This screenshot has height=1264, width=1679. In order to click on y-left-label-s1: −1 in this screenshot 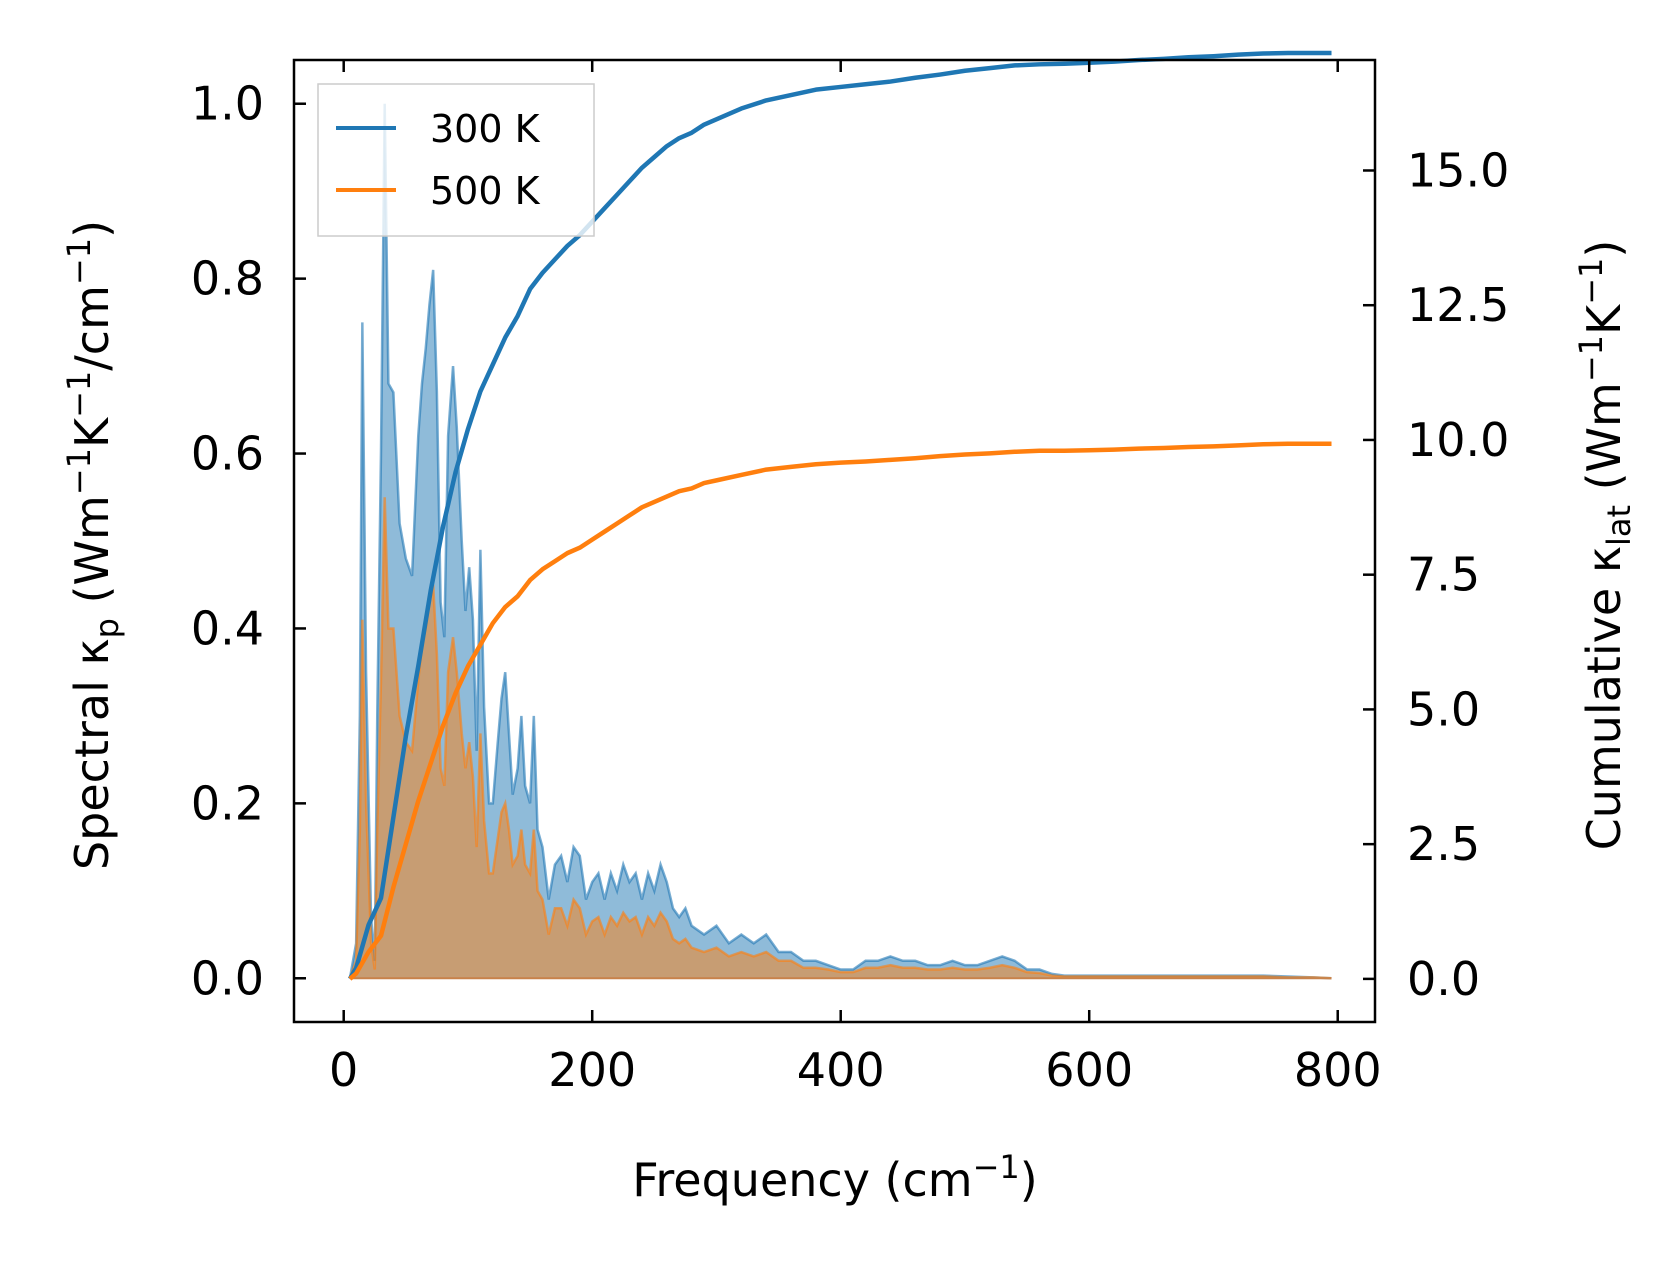, I will do `click(79, 471)`.